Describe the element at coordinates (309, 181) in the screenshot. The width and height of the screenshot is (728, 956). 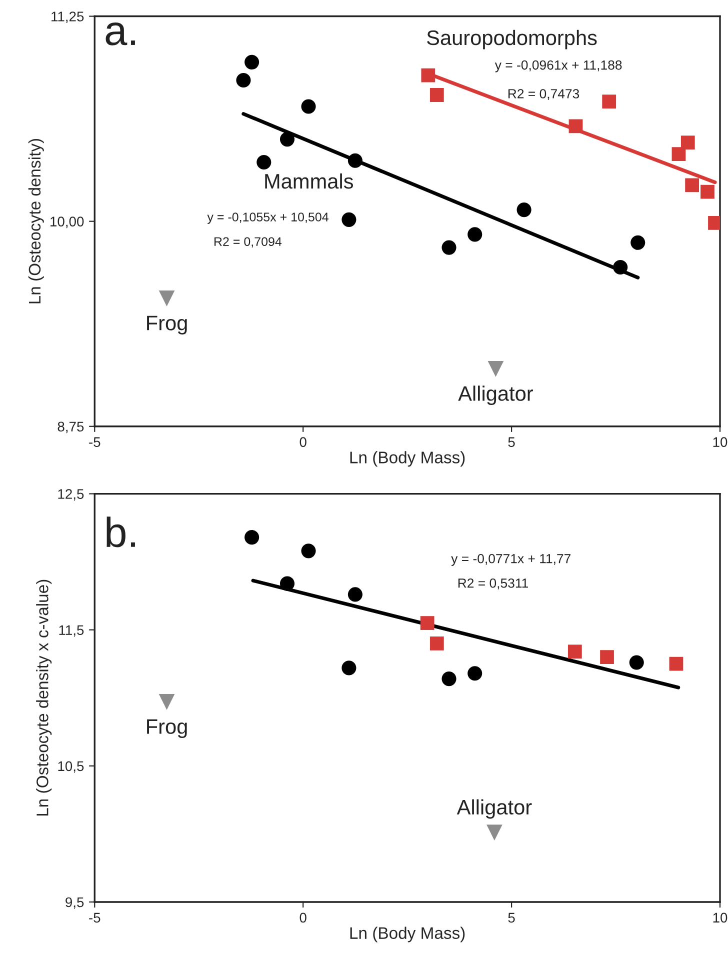
I see `series-label: Mammals` at that location.